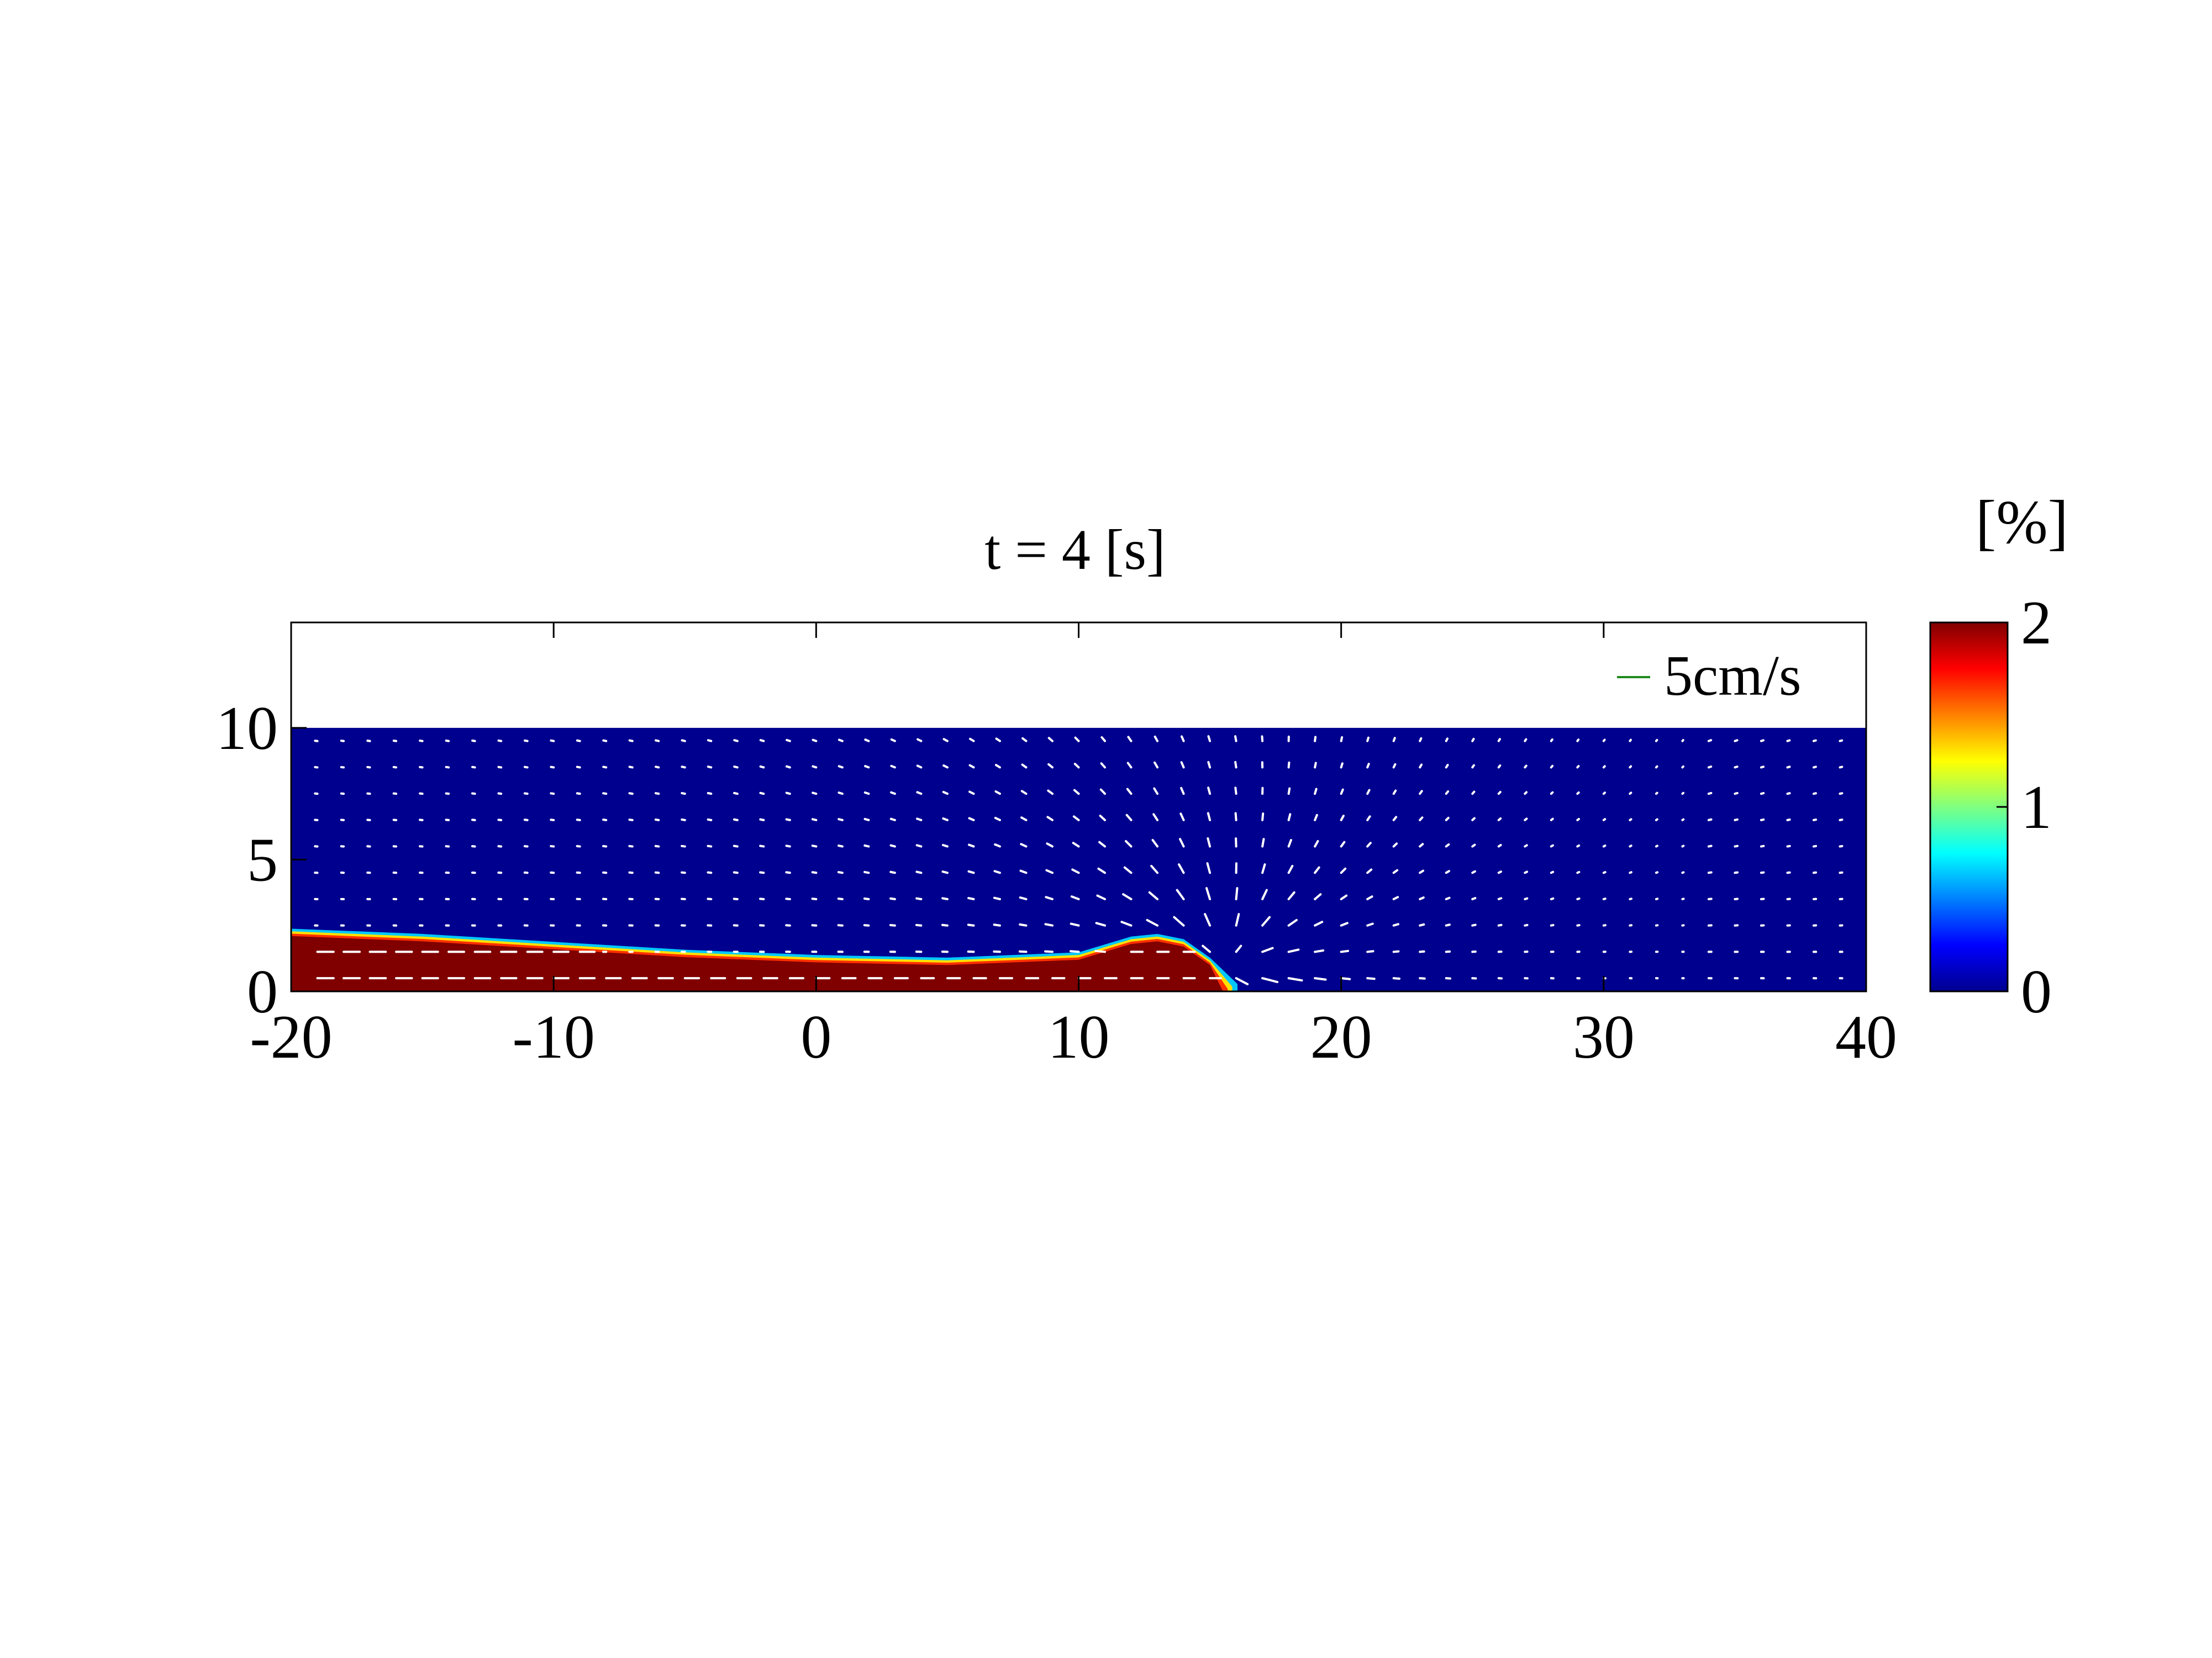 This screenshot has height=1658, width=2212. I want to click on colorbar: [%] 0 1 2, so click(1998, 757).